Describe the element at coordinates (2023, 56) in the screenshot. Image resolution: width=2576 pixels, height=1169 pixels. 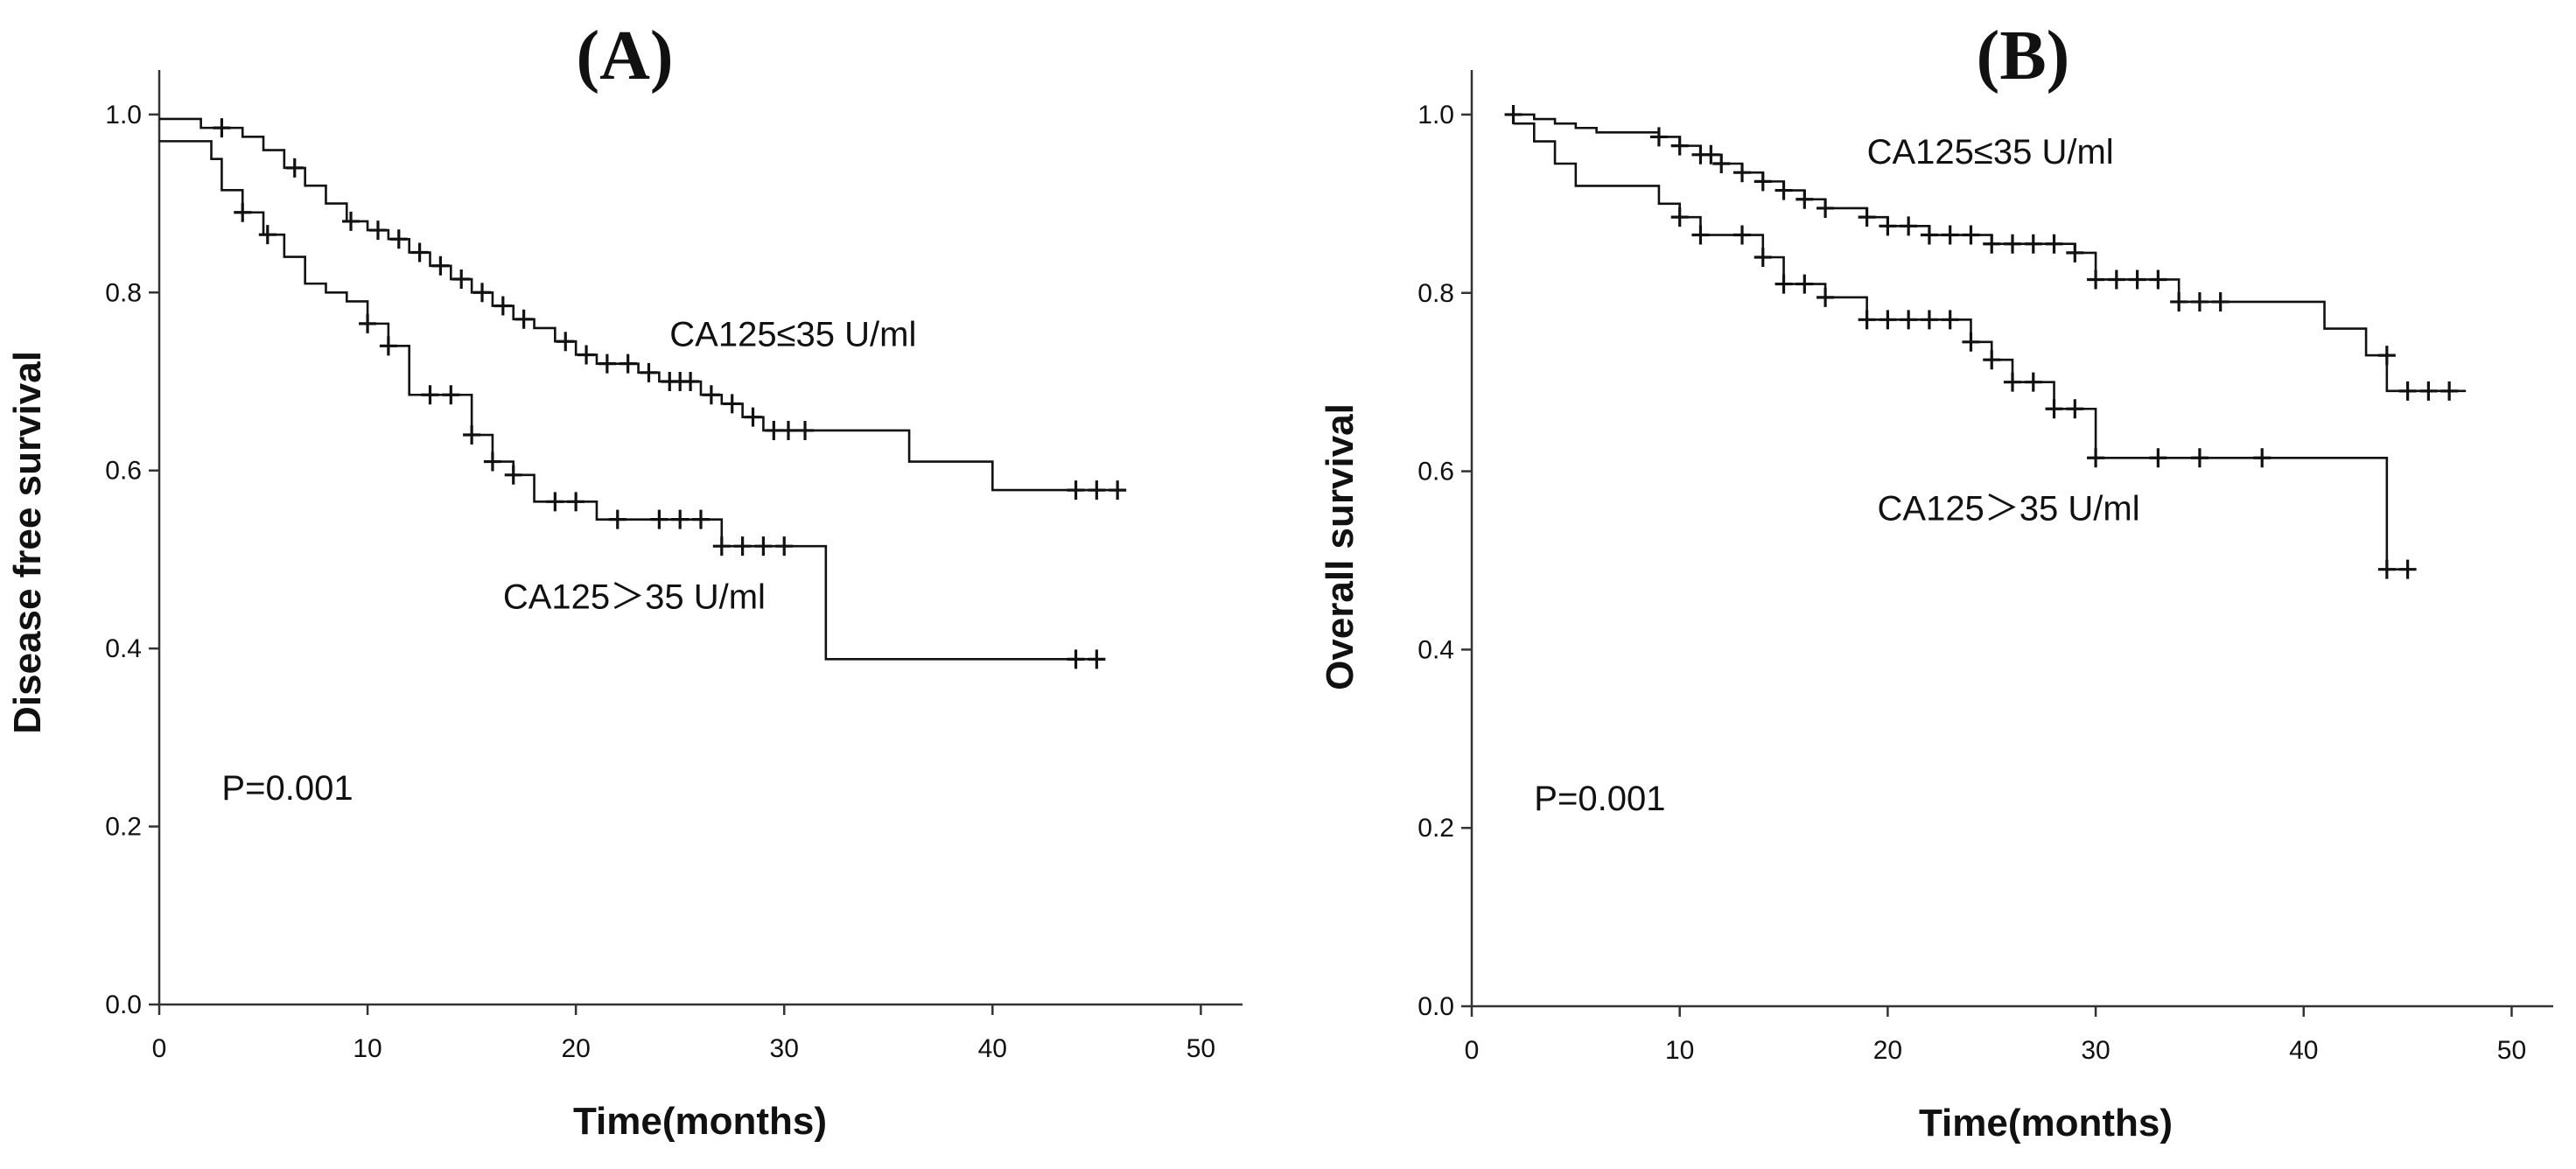
I see `panel-title: (B)` at that location.